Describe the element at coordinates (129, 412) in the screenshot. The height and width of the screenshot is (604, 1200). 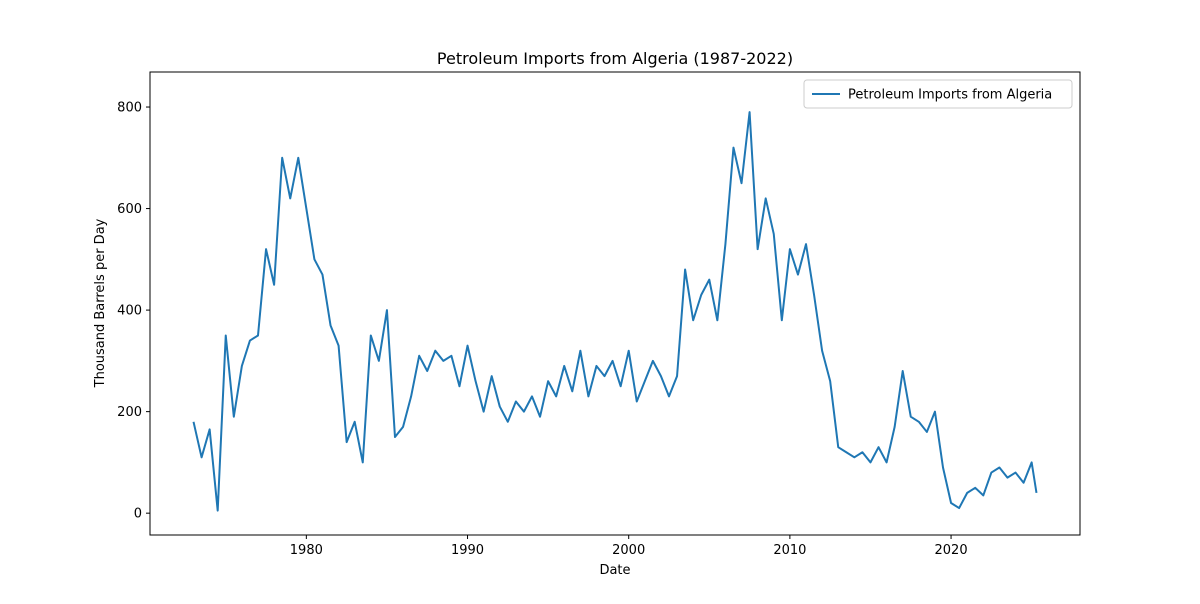
I see `y-tick-label: 200` at that location.